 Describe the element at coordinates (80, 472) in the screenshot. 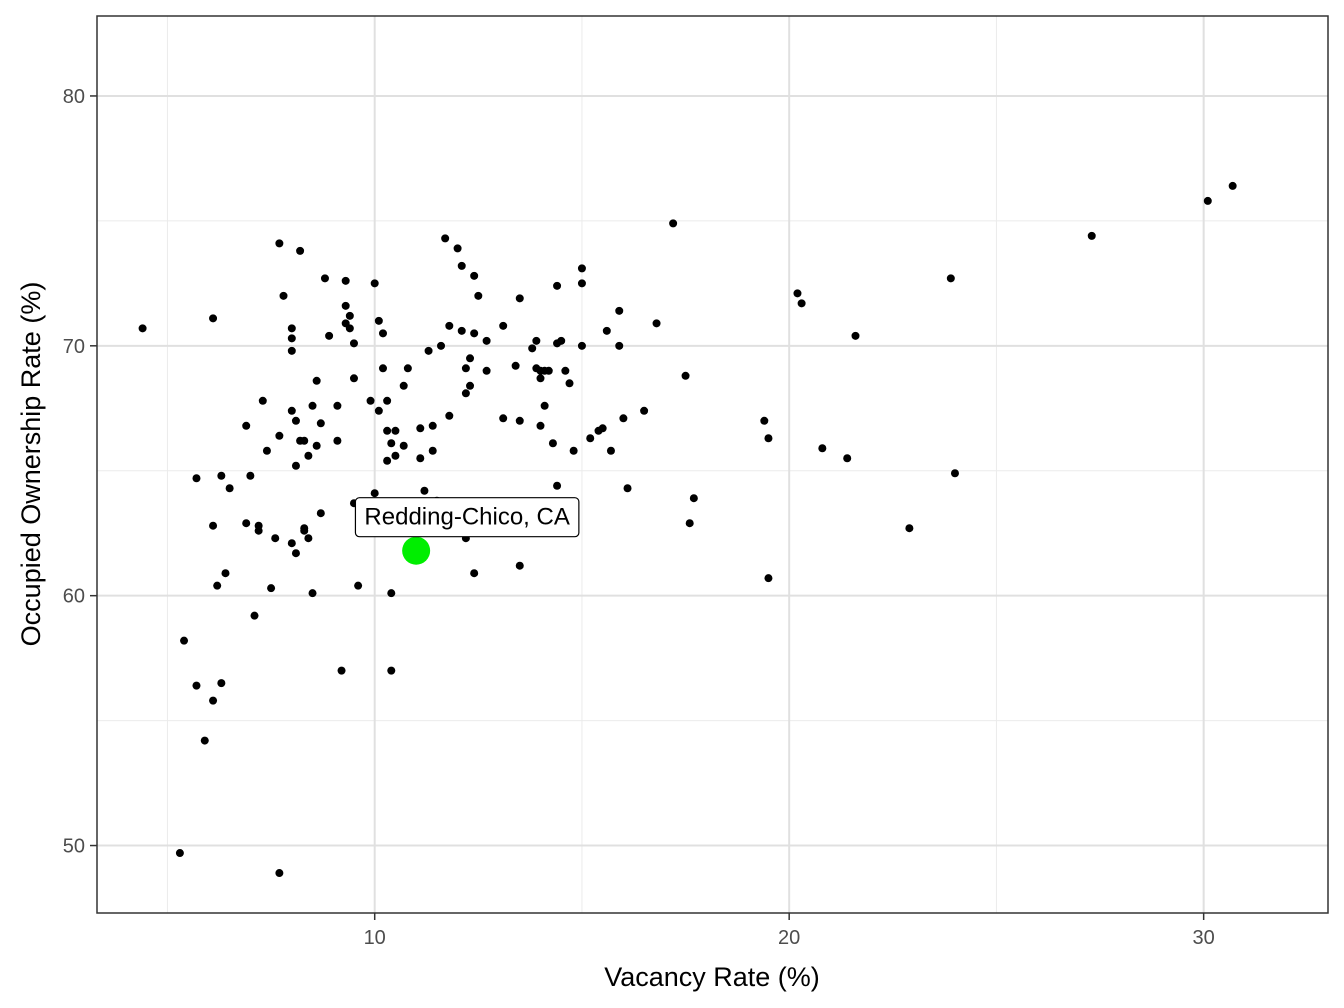

I see `y-axis: 50 60 70 80` at that location.